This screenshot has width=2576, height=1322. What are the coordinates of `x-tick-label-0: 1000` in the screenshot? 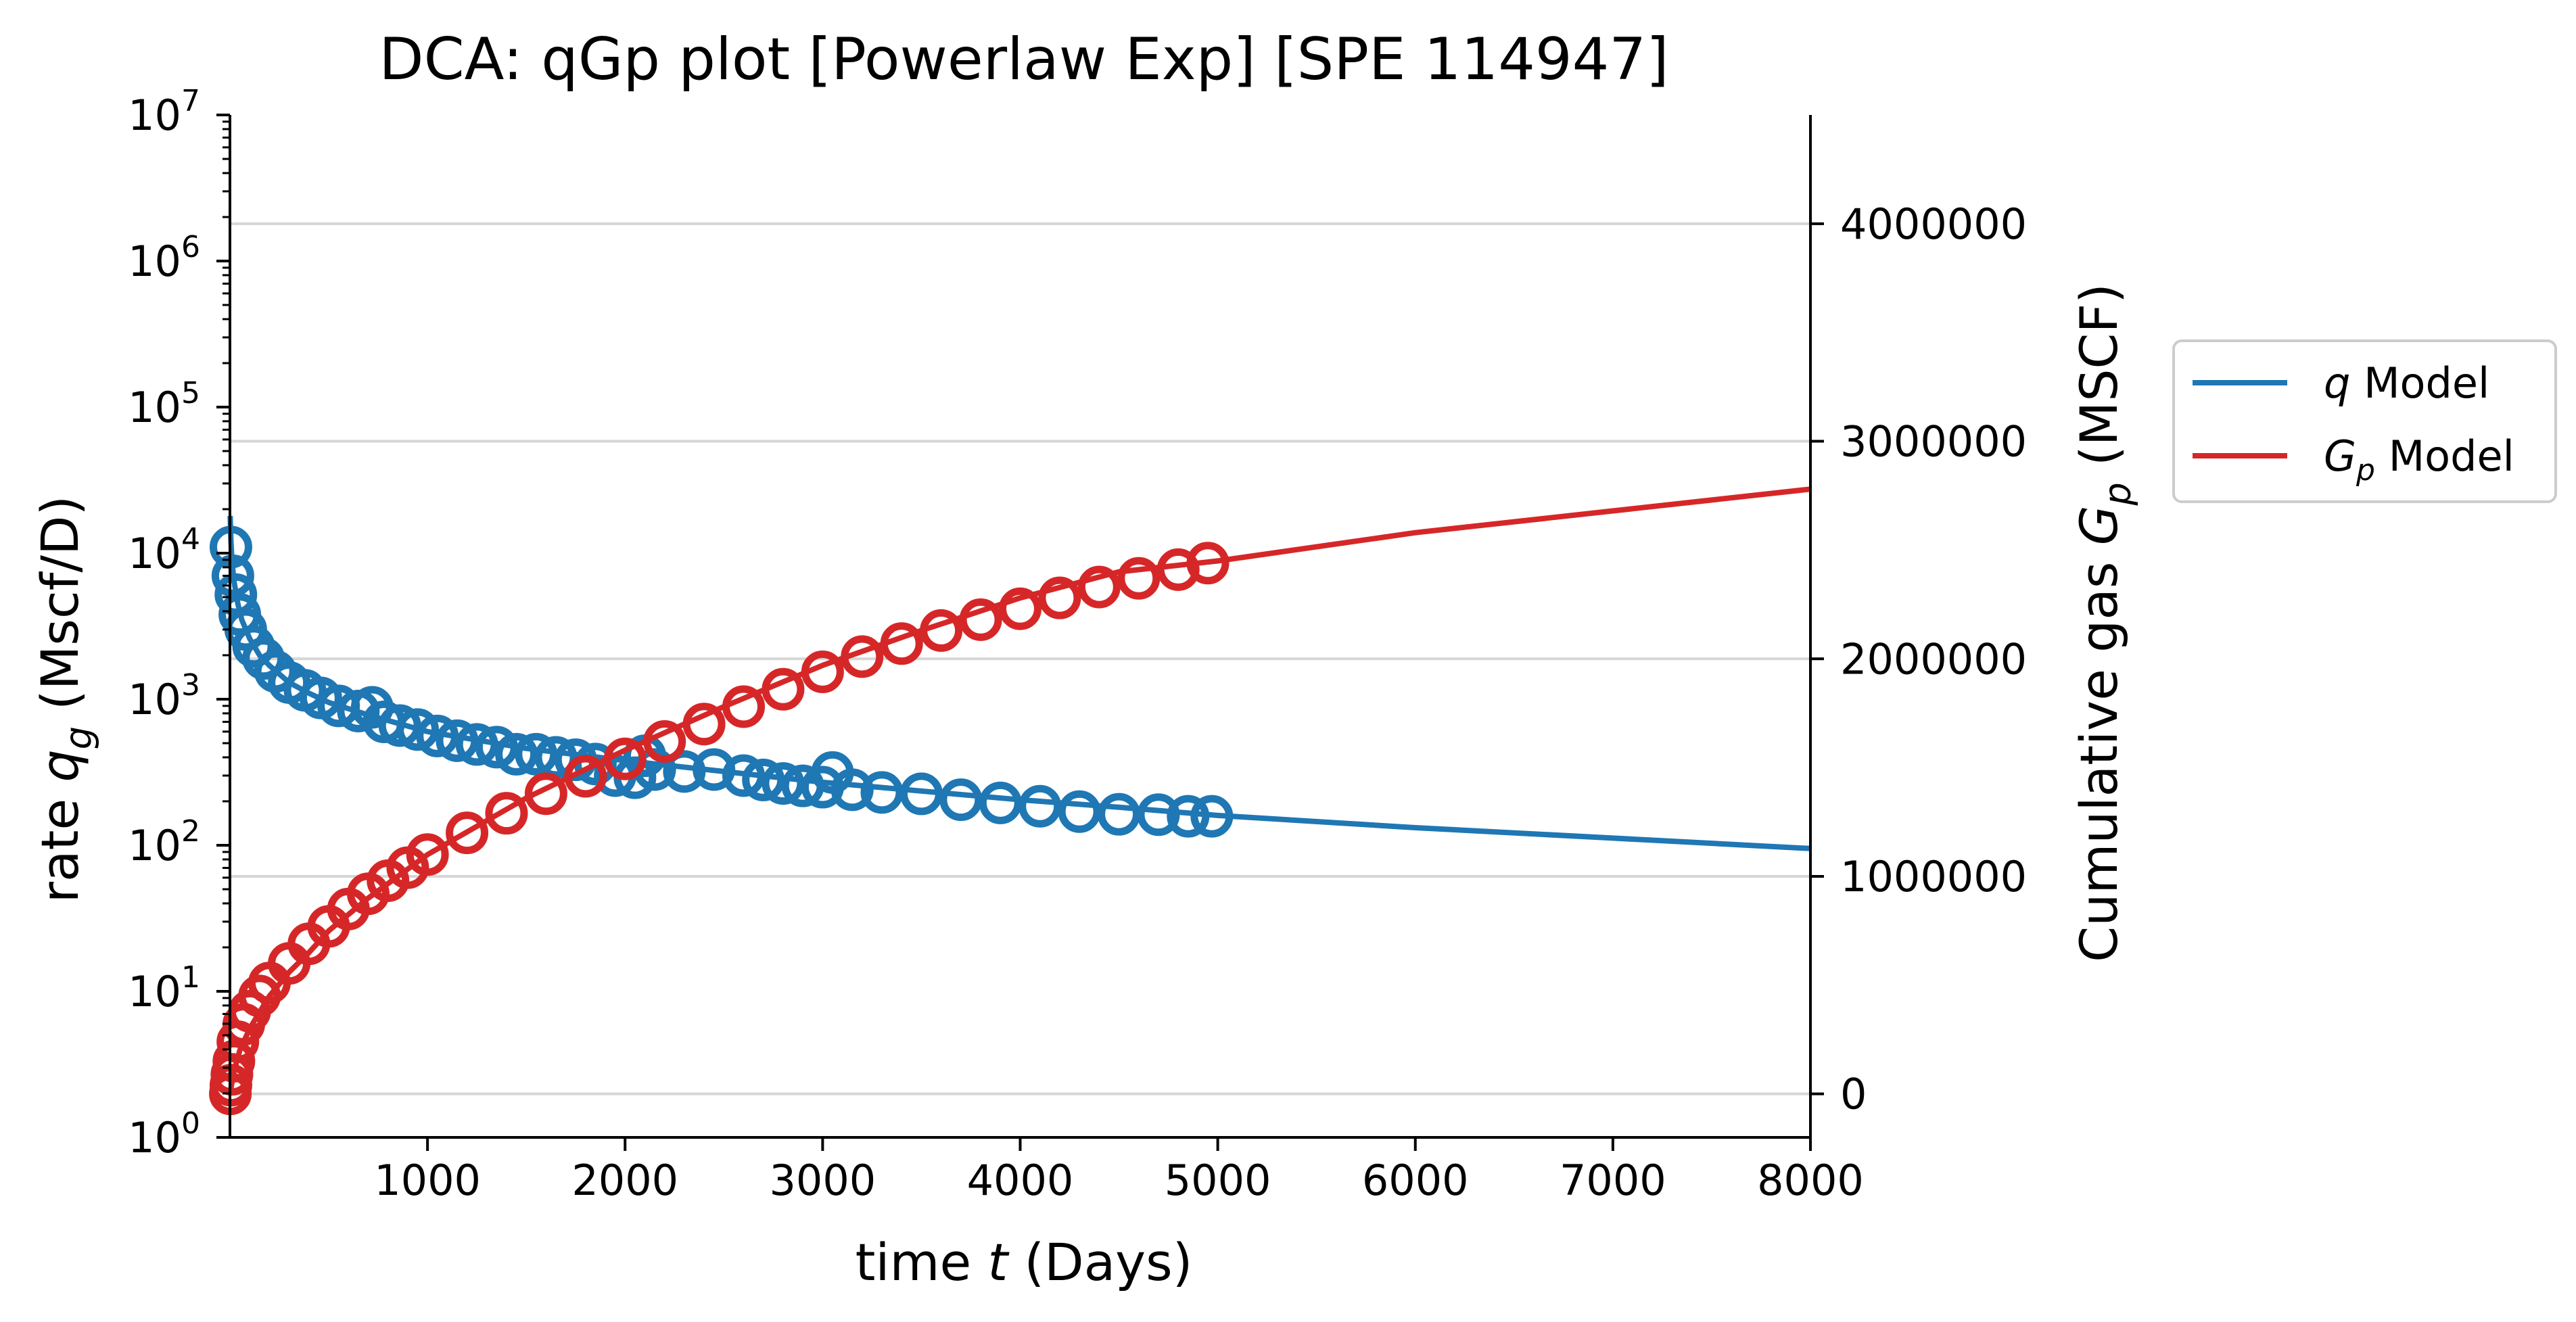 It's located at (427, 1180).